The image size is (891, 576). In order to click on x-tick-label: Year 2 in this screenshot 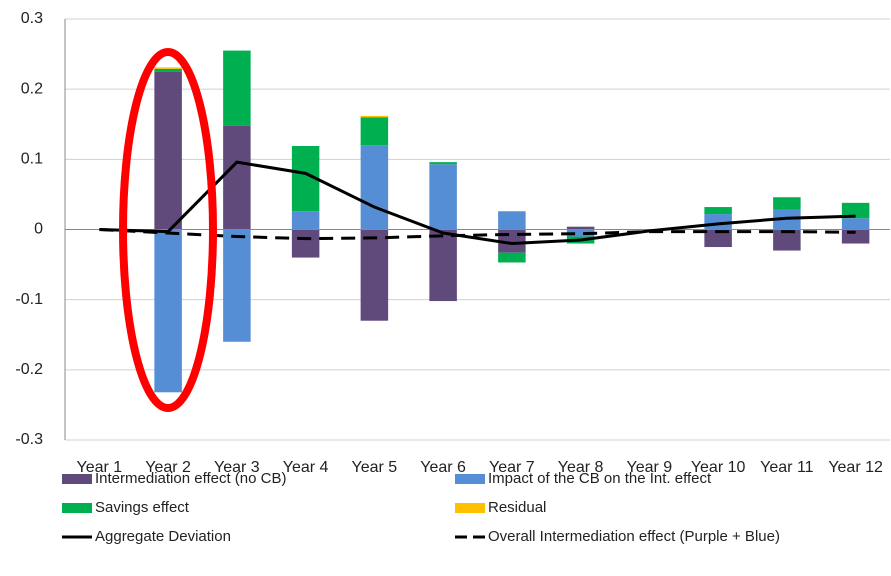, I will do `click(168, 467)`.